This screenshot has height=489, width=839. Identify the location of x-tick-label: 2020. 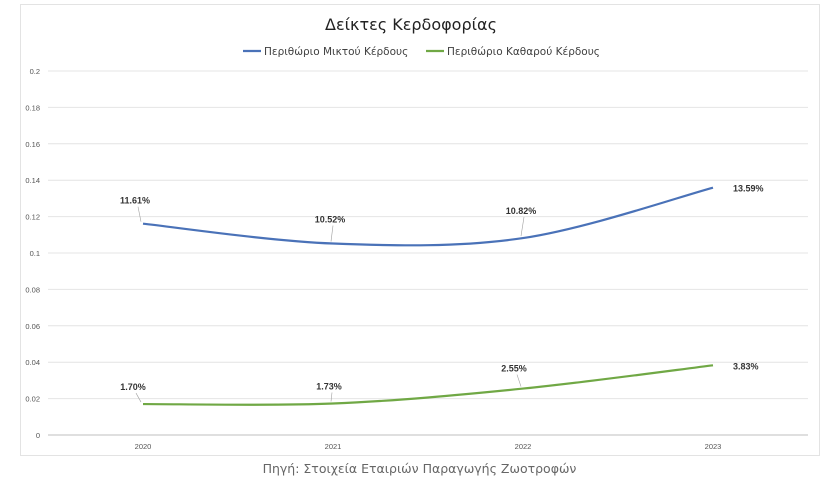
(143, 446).